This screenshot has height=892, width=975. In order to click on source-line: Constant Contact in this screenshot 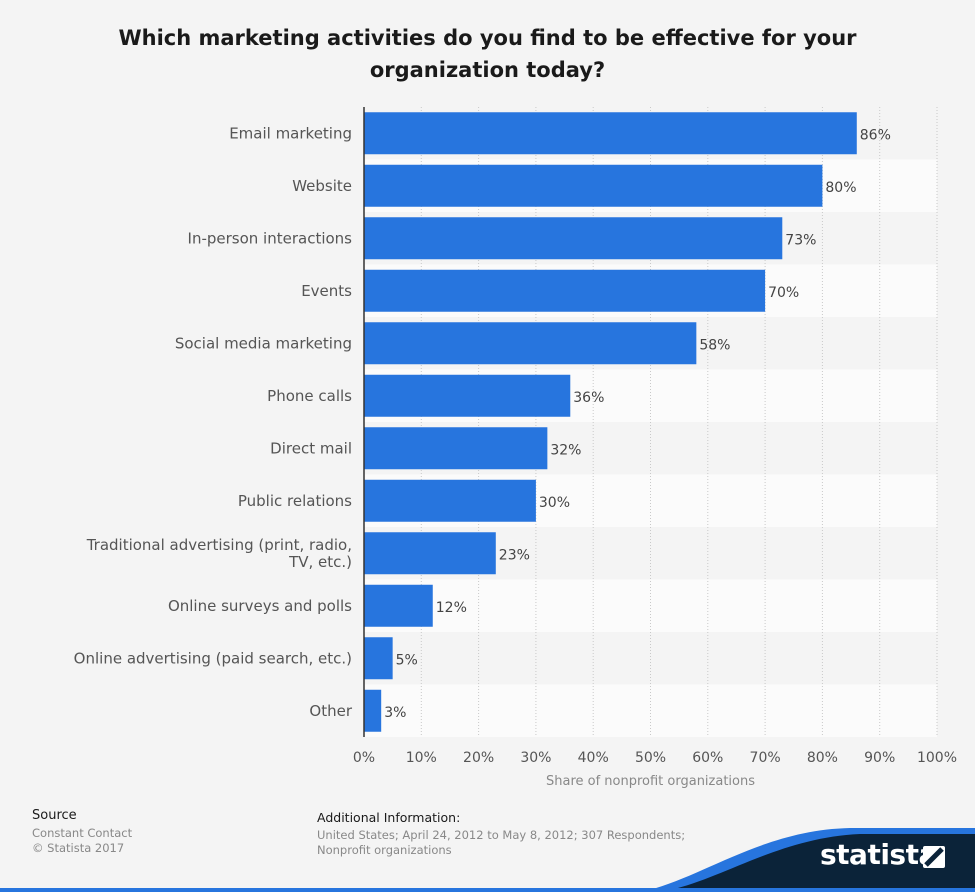, I will do `click(82, 833)`.